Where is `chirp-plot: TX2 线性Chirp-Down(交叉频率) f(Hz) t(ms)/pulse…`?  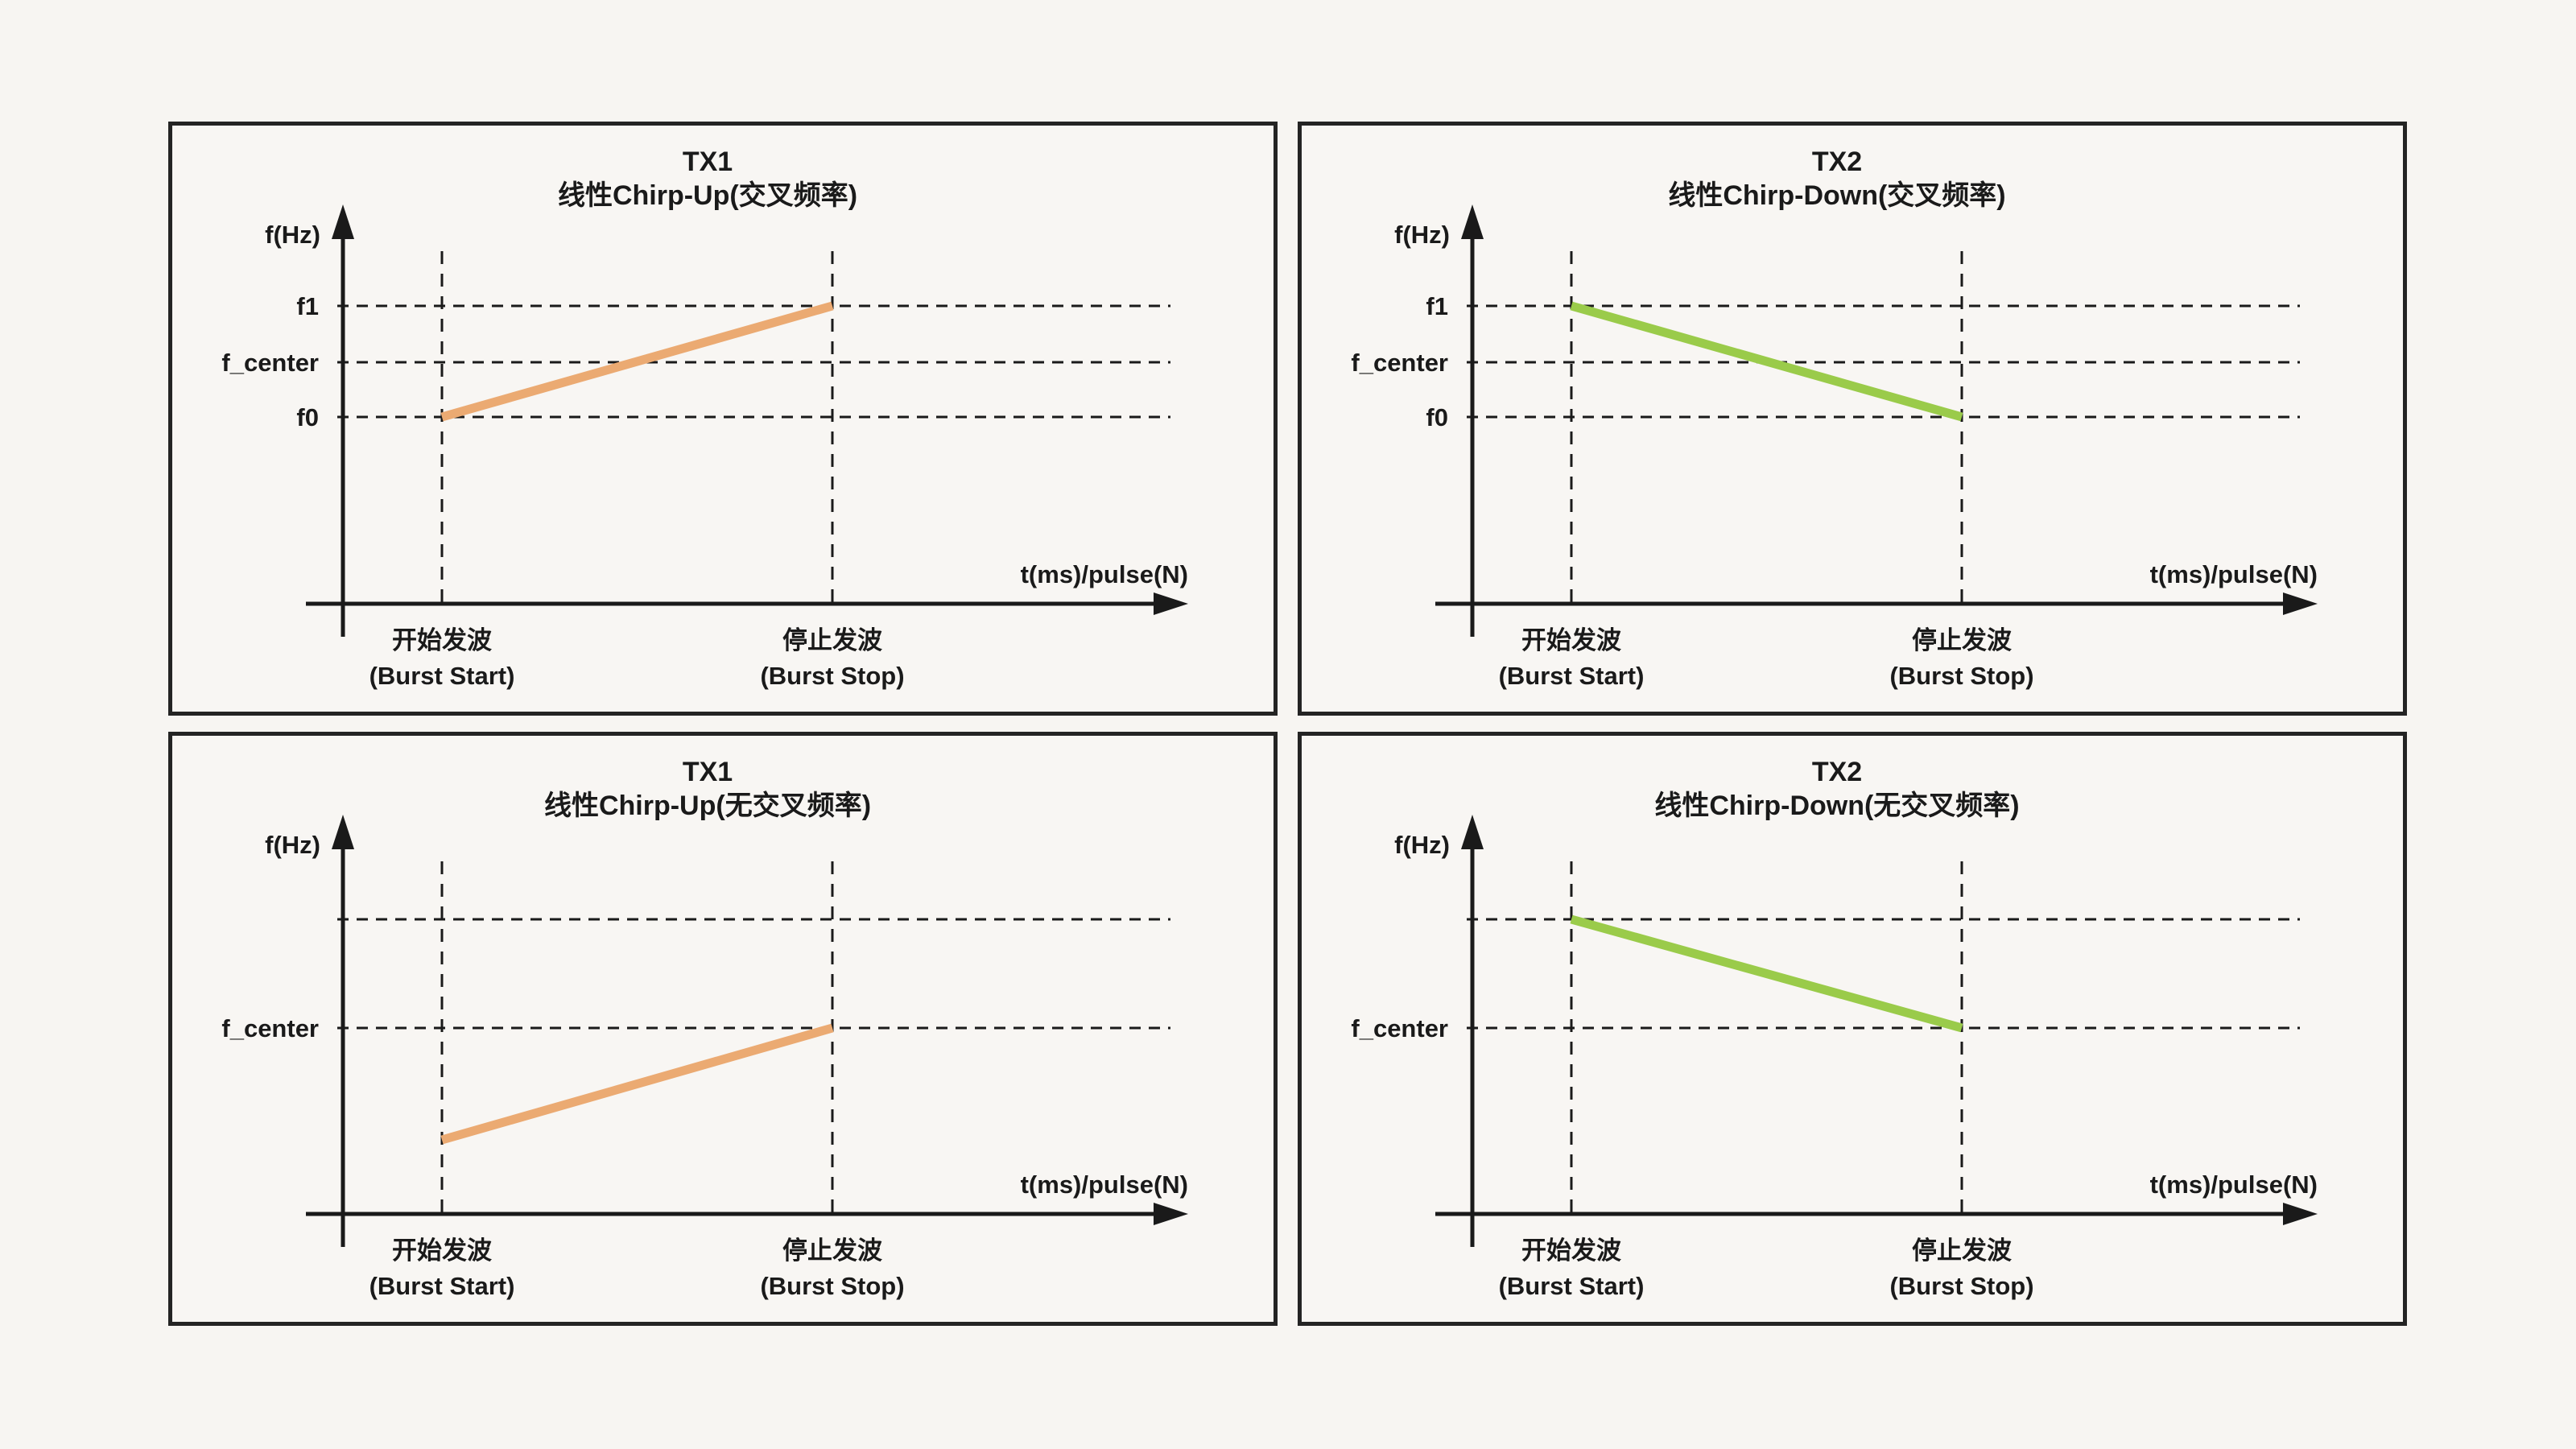
chirp-plot: TX2 线性Chirp-Down(交叉频率) f(Hz) t(ms)/pulse… is located at coordinates (1834, 418).